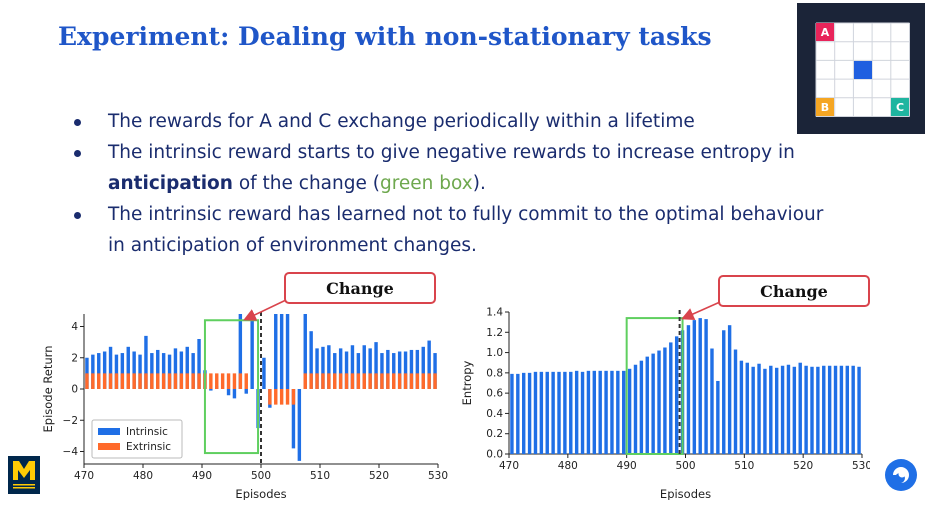 The width and height of the screenshot is (927, 516). What do you see at coordinates (467, 382) in the screenshot?
I see `y-axis-label: Entropy` at bounding box center [467, 382].